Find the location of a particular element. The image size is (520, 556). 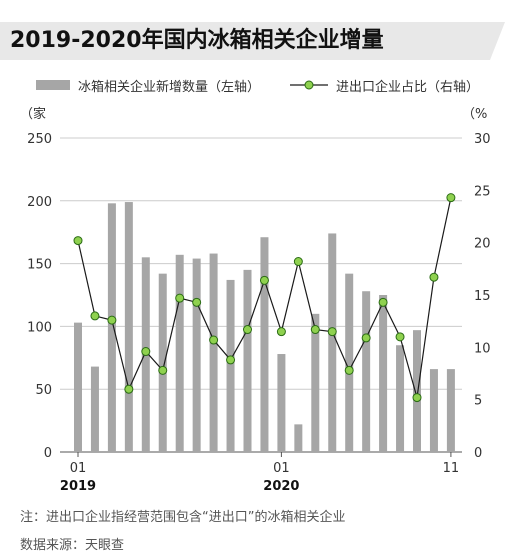

legend-line-label: 进出口企业占比（右轴） is located at coordinates (408, 87).